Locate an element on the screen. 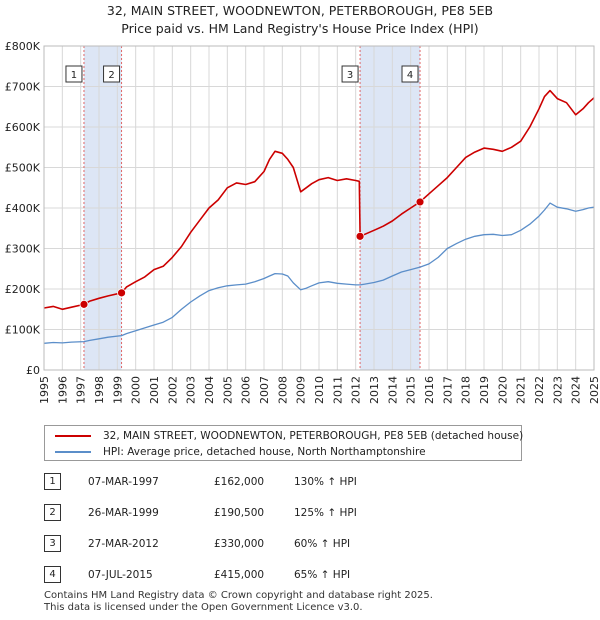  x-tick-label: 2009 is located at coordinates (301, 390).